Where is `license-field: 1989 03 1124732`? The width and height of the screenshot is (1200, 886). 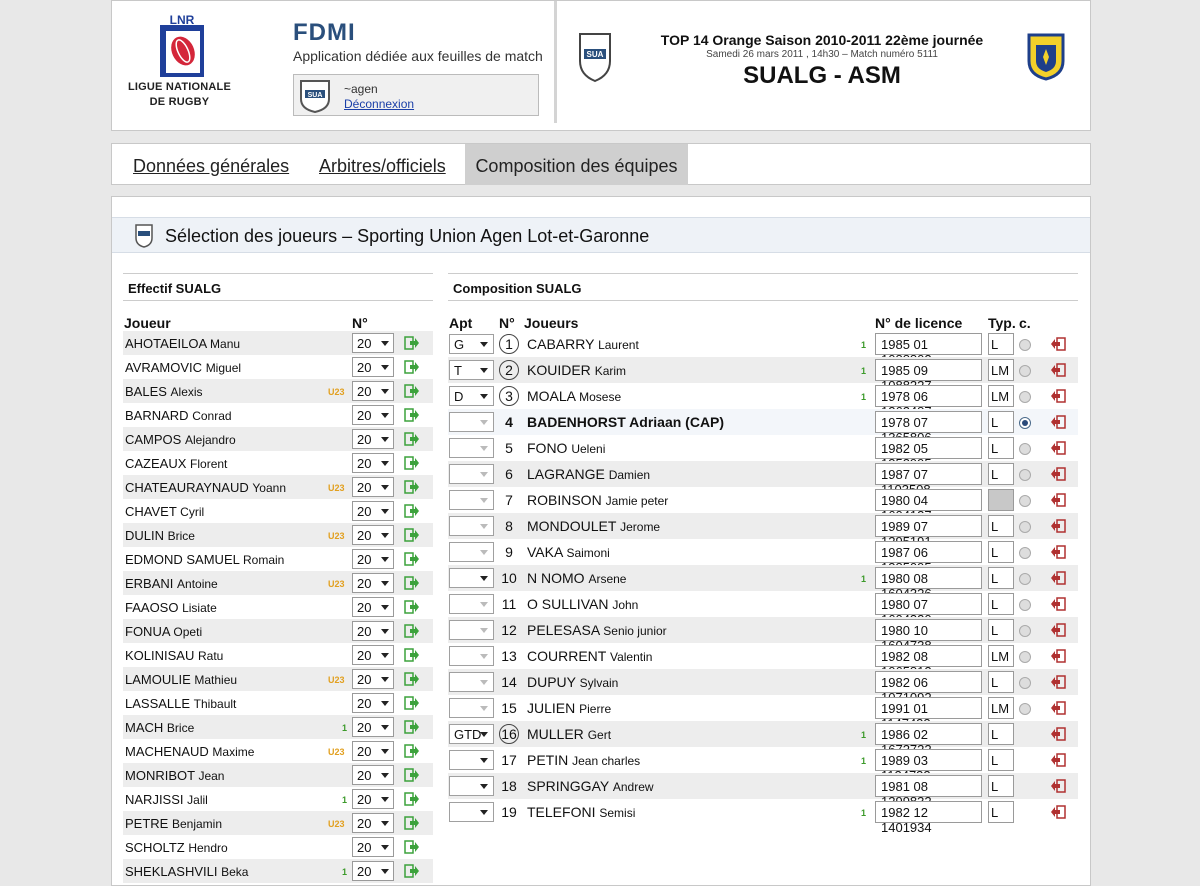 license-field: 1989 03 1124732 is located at coordinates (928, 766).